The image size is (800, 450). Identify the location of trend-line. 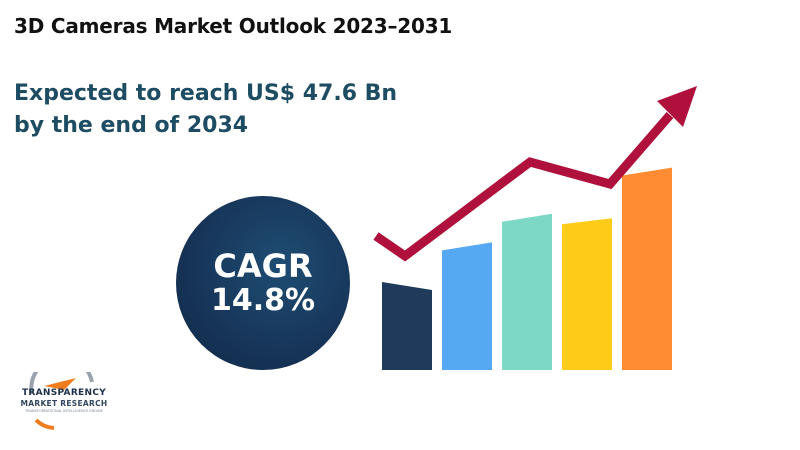
(523, 187).